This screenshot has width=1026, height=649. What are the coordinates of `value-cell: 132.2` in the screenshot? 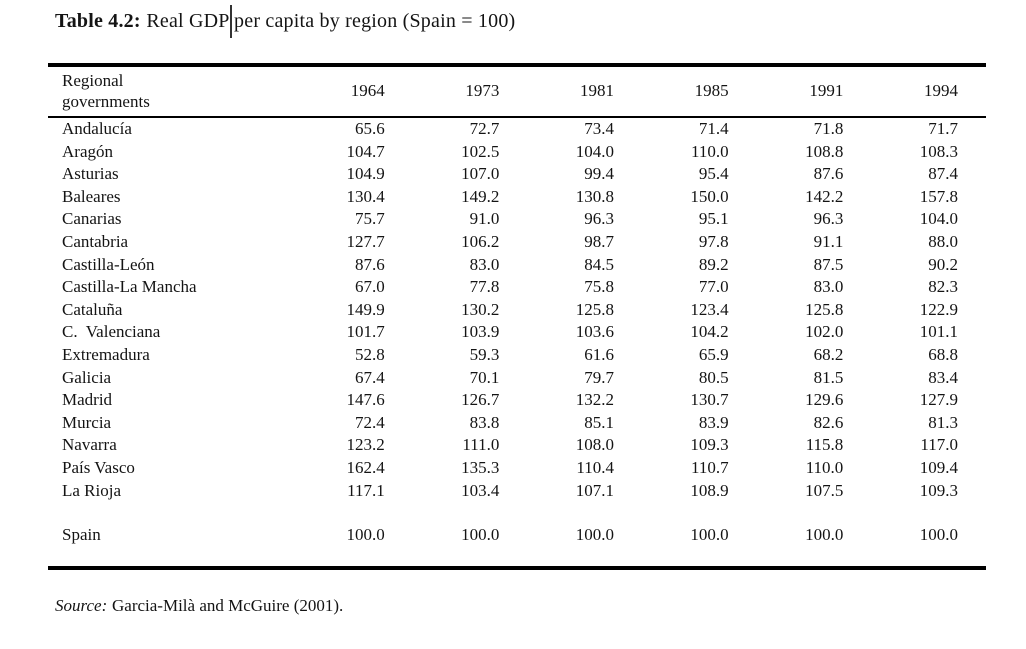 It's located at (595, 400).